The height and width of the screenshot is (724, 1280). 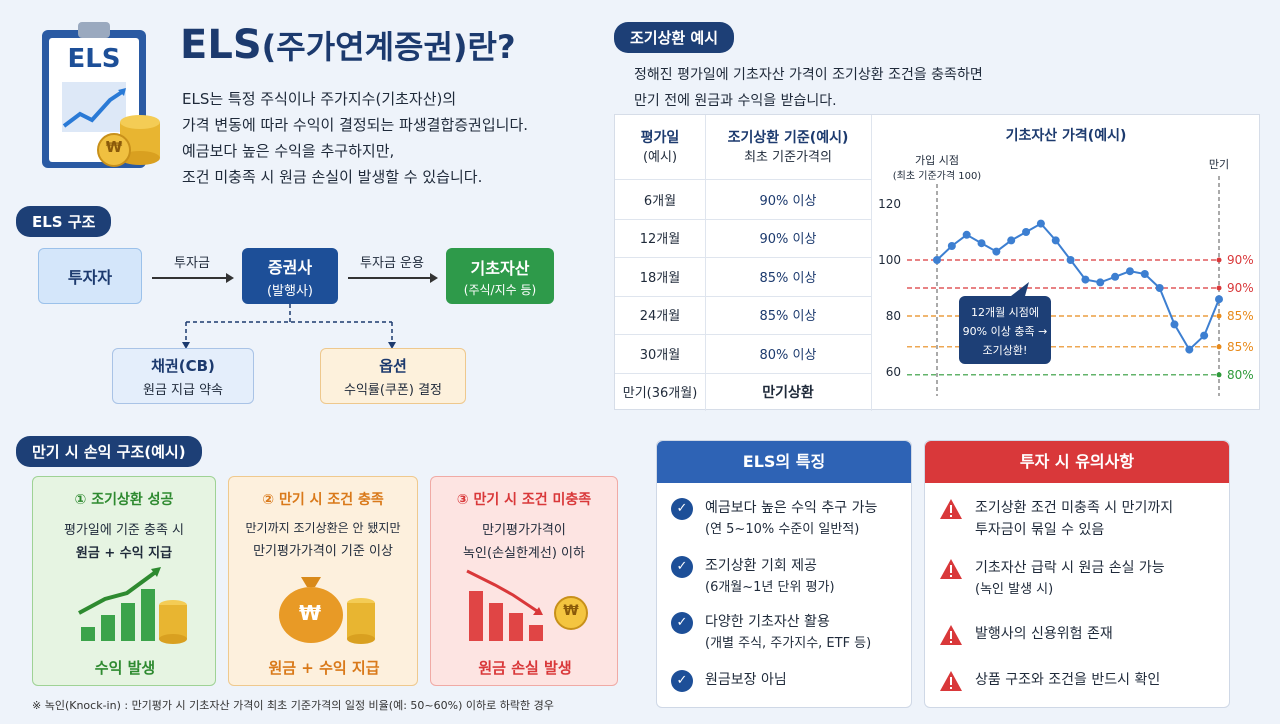 What do you see at coordinates (1026, 634) in the screenshot?
I see `caution-item: 발행사의 신용위험 존재` at bounding box center [1026, 634].